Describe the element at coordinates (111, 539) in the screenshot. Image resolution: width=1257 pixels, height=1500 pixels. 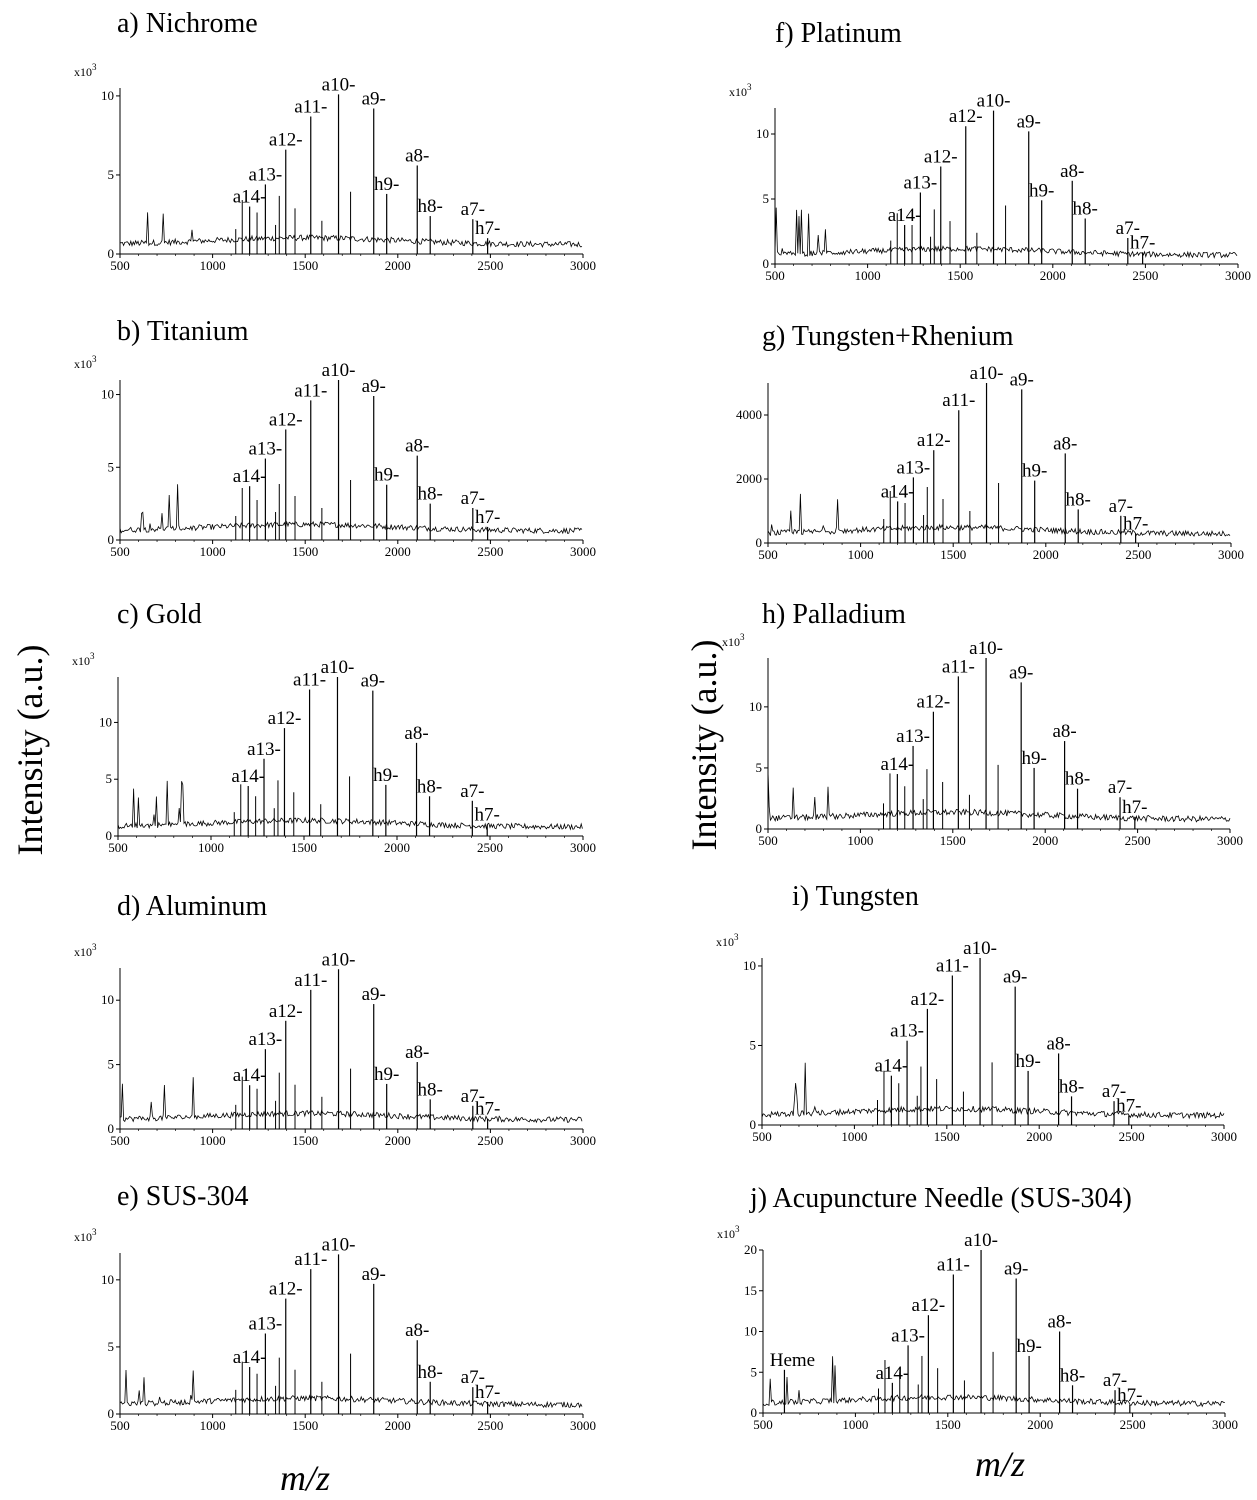
I see `y-tick-label: 0` at that location.